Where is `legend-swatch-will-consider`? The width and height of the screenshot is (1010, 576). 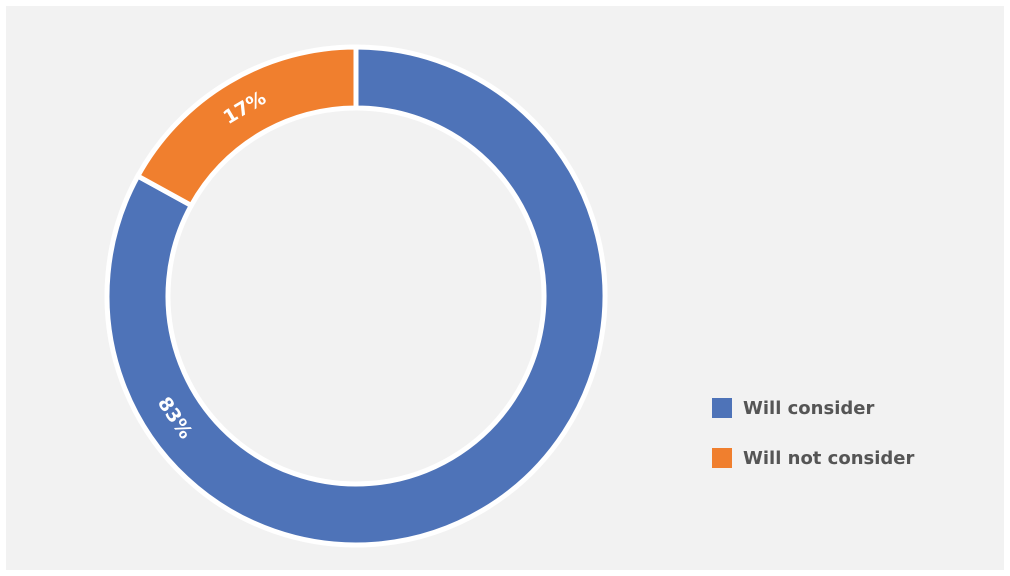
legend-swatch-will-consider is located at coordinates (722, 408).